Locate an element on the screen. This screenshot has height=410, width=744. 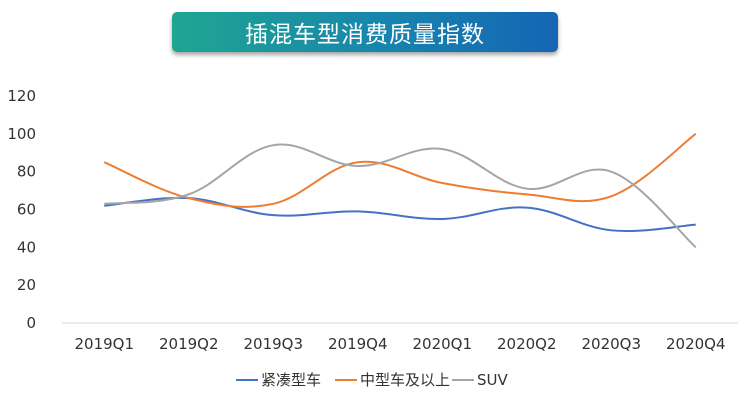
chart-title: 插混车型消费质量指数 is located at coordinates (365, 32).